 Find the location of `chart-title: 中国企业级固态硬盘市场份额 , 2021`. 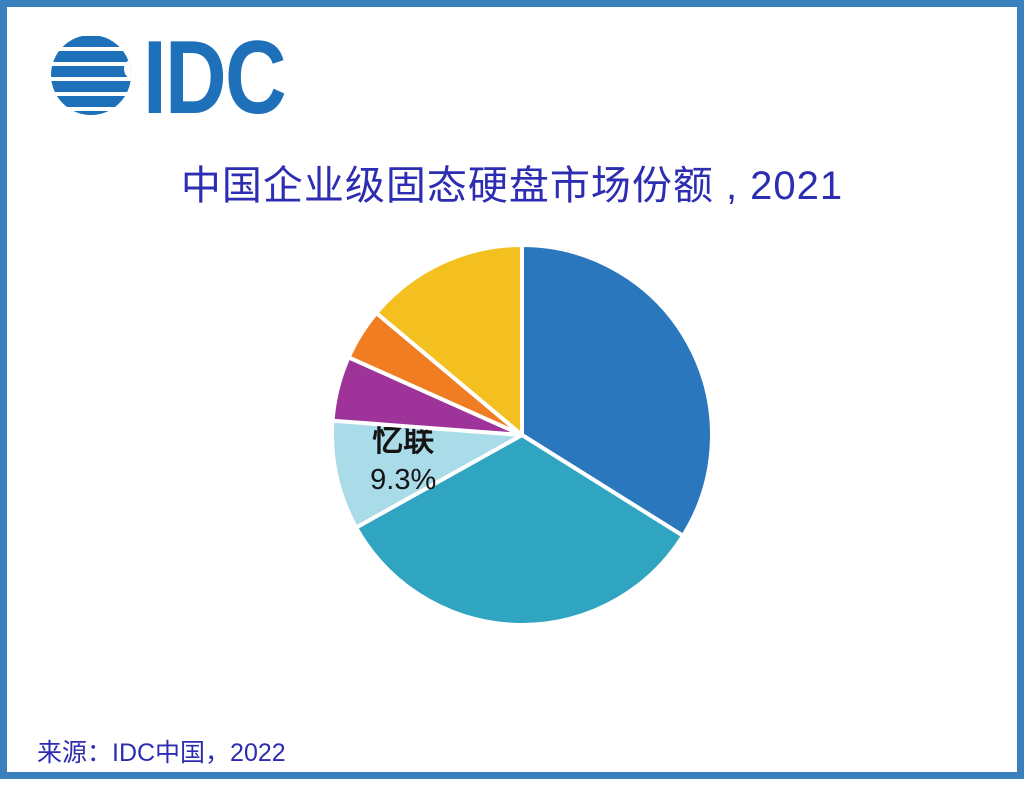

chart-title: 中国企业级固态硬盘市场份额 , 2021 is located at coordinates (512, 186).